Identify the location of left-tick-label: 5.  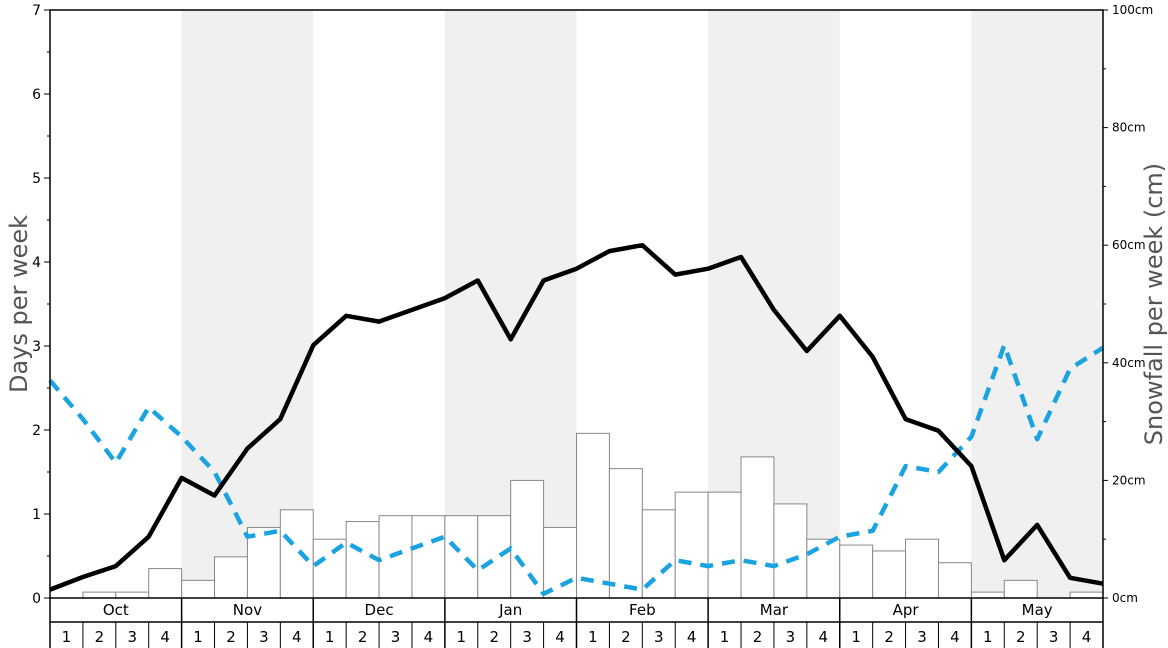
(36, 179).